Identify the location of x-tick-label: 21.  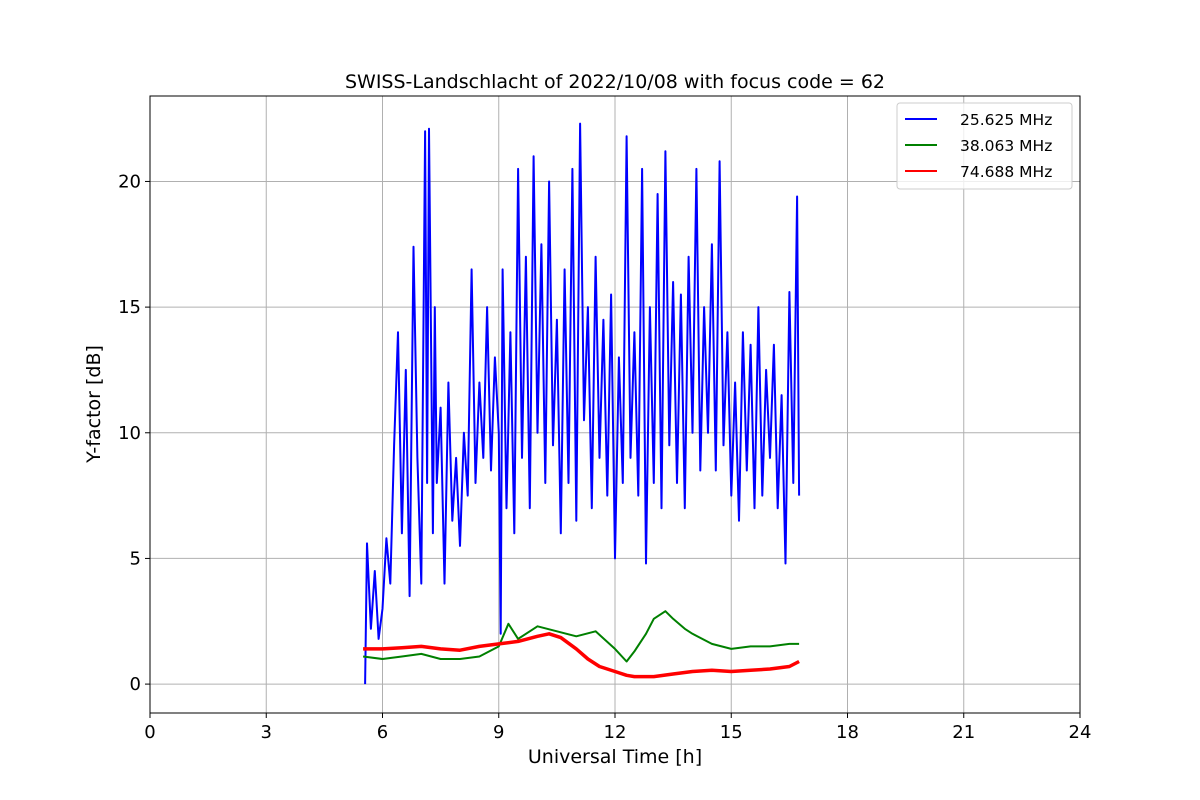
(963, 732).